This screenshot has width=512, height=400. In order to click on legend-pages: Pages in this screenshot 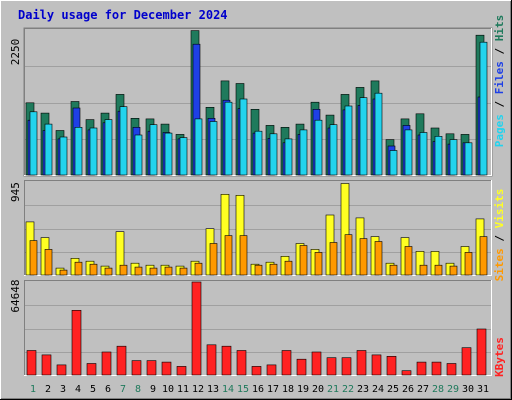, I will do `click(499, 130)`.